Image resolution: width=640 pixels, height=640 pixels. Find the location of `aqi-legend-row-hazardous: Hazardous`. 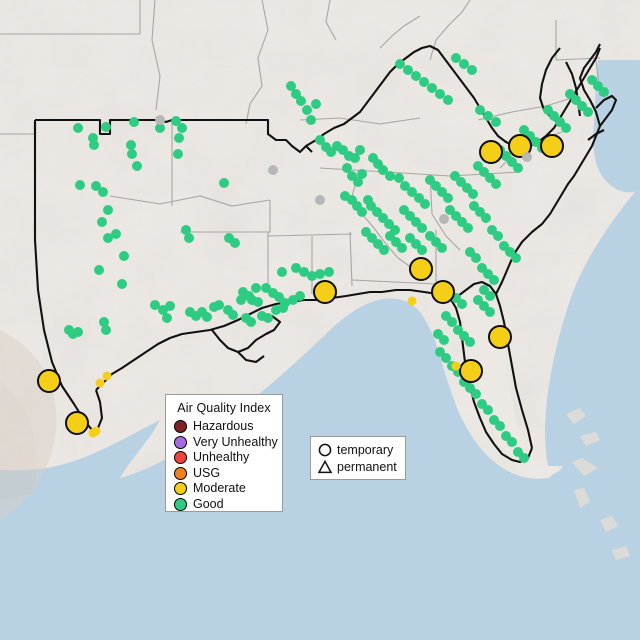

aqi-legend-row-hazardous: Hazardous is located at coordinates (224, 427).